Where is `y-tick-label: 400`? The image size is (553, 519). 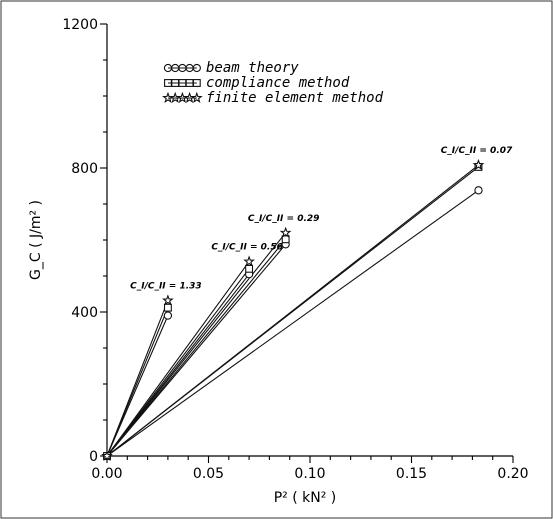 y-tick-label: 400 is located at coordinates (84, 313).